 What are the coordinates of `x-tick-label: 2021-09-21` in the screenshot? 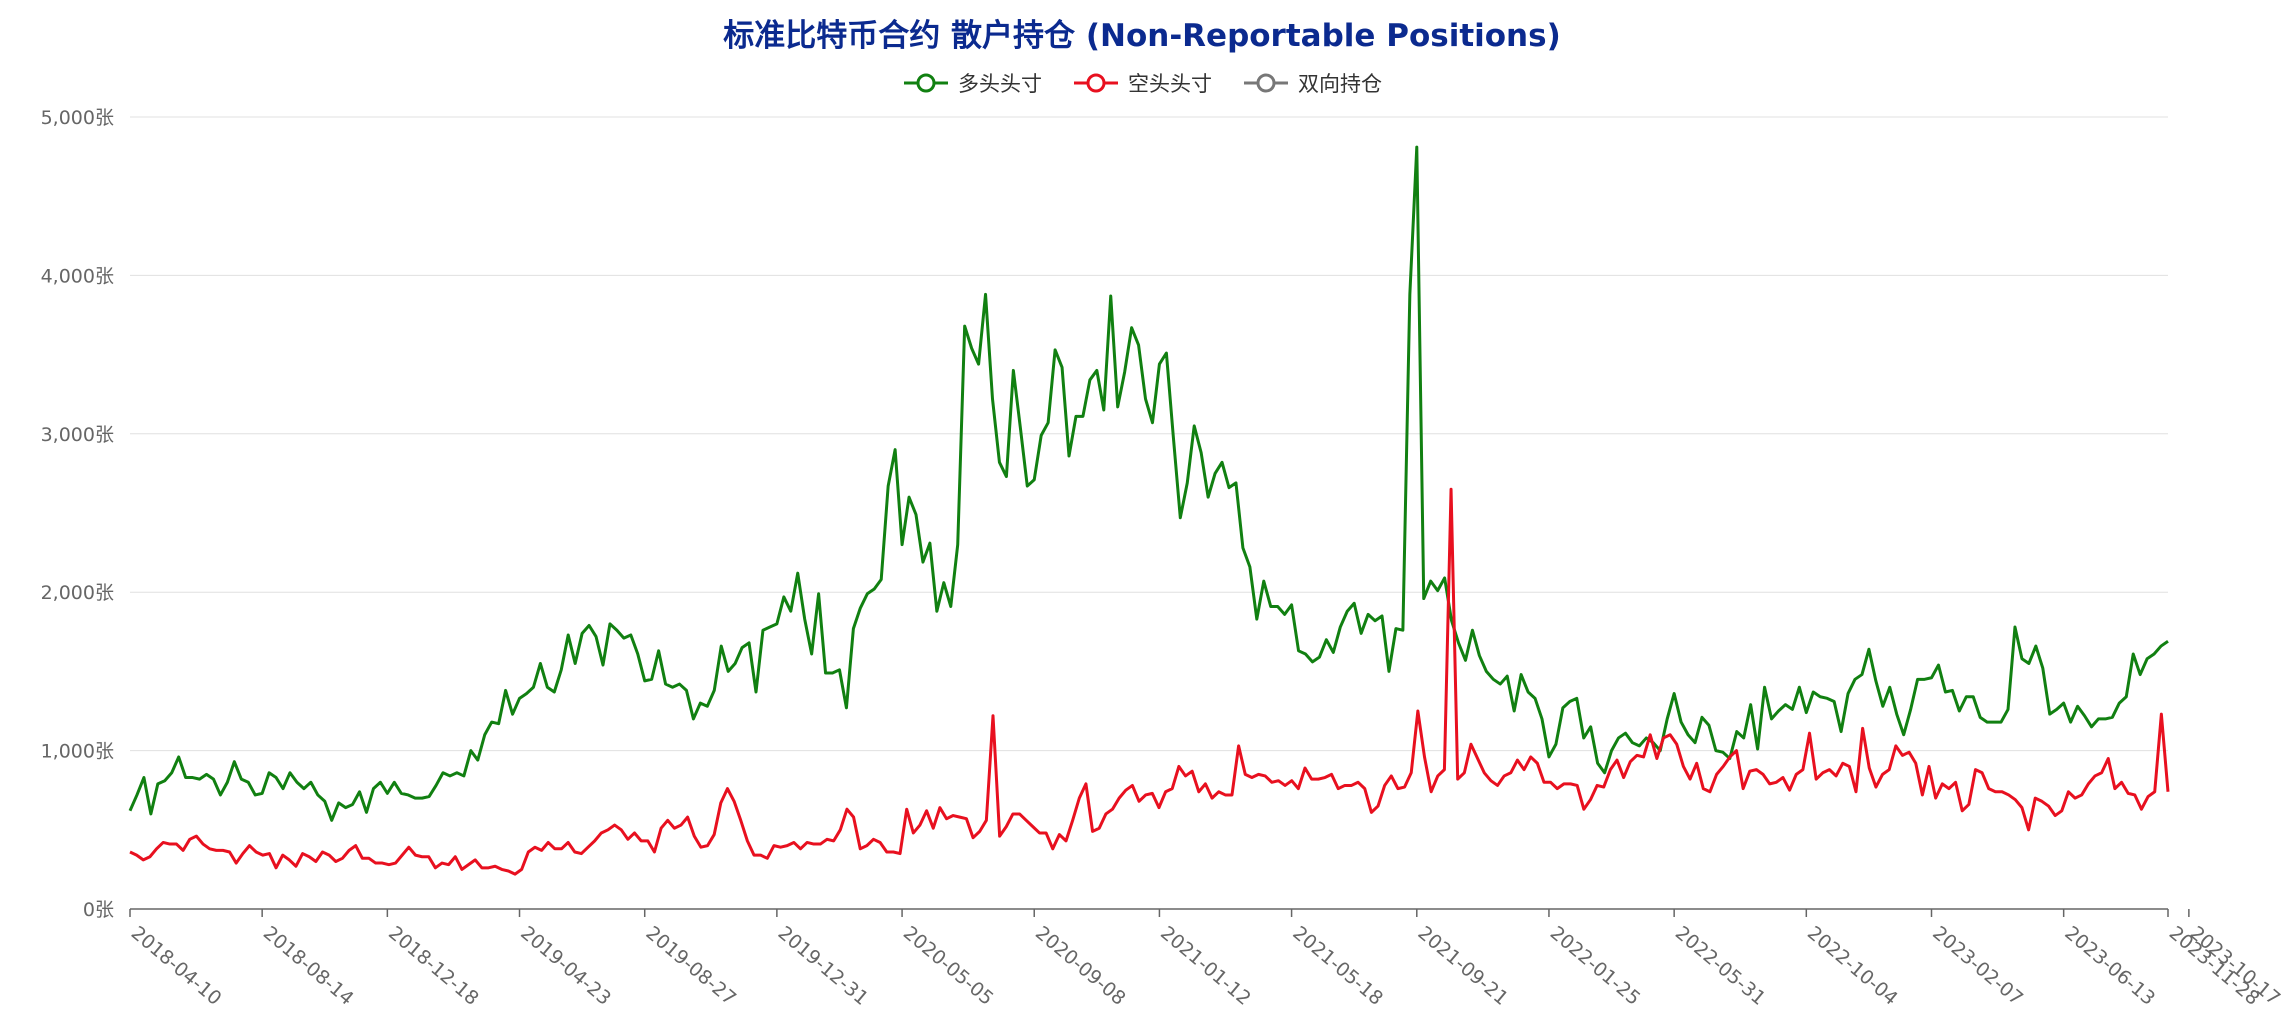 It's located at (1463, 966).